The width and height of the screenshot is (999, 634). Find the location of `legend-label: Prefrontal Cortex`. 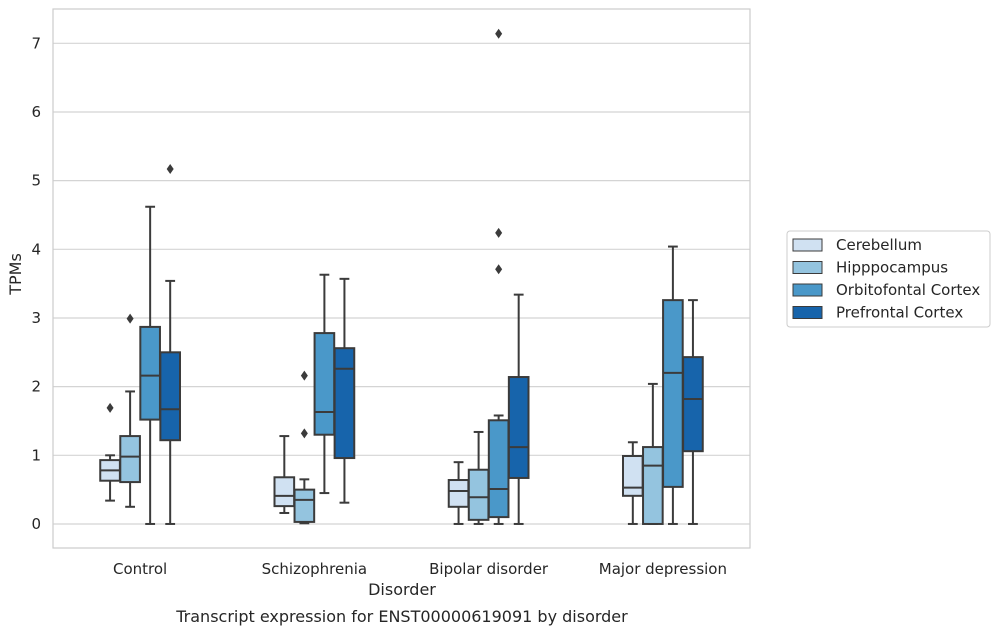

legend-label: Prefrontal Cortex is located at coordinates (899, 313).